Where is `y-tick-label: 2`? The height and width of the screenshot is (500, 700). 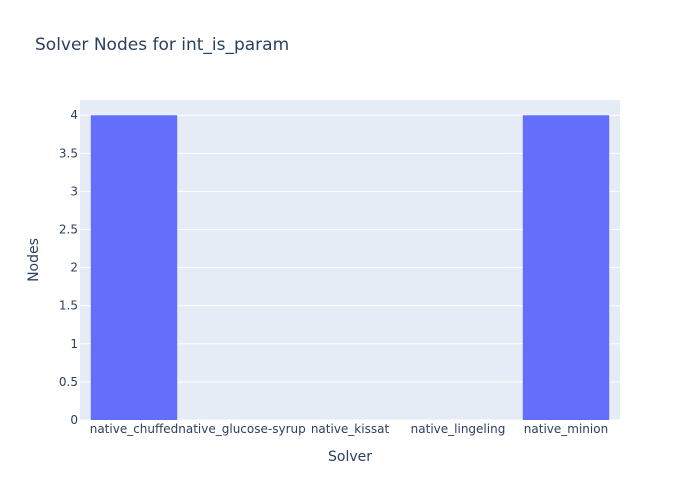 y-tick-label: 2 is located at coordinates (74, 268).